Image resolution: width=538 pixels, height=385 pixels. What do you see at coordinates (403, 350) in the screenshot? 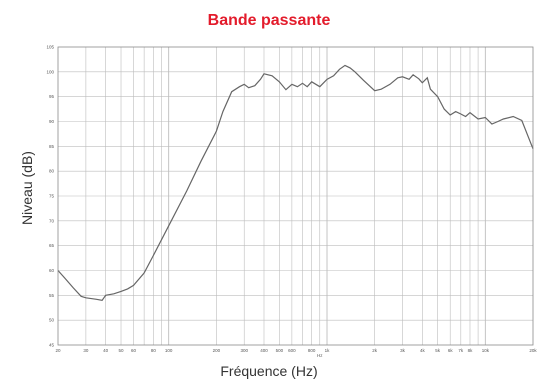
I see `x-tick-label: 3k` at bounding box center [403, 350].